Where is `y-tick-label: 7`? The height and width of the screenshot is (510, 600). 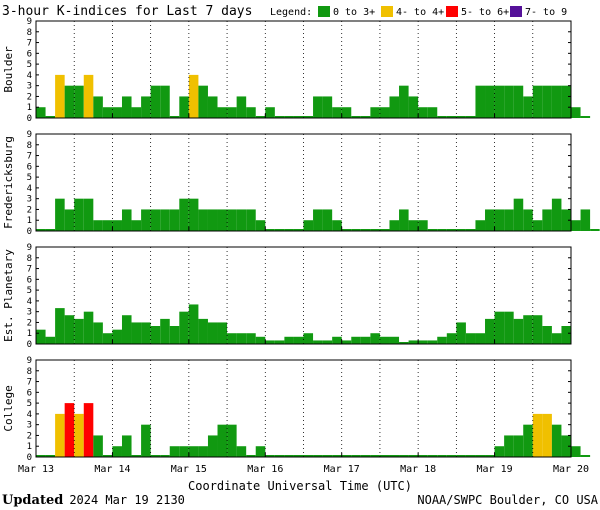 y-tick-label: 7 is located at coordinates (29, 44).